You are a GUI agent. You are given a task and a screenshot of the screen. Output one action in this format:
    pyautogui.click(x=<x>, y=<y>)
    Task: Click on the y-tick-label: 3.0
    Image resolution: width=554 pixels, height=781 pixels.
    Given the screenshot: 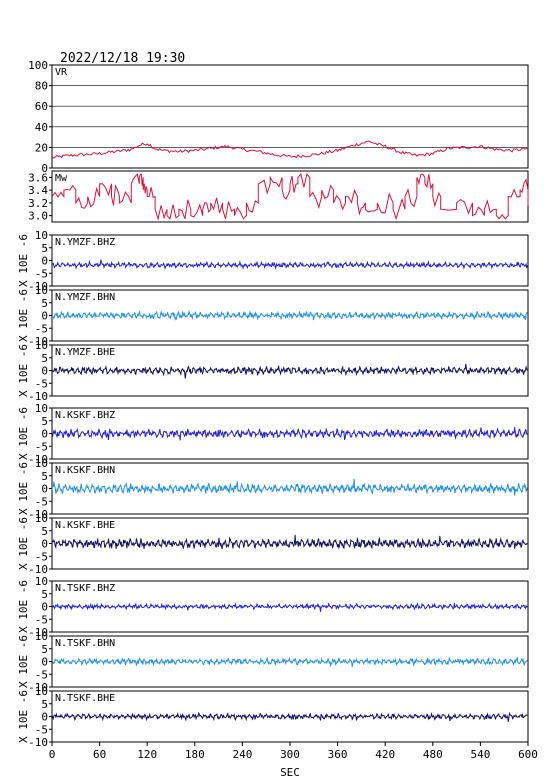 What is the action you would take?
    pyautogui.click(x=38, y=216)
    